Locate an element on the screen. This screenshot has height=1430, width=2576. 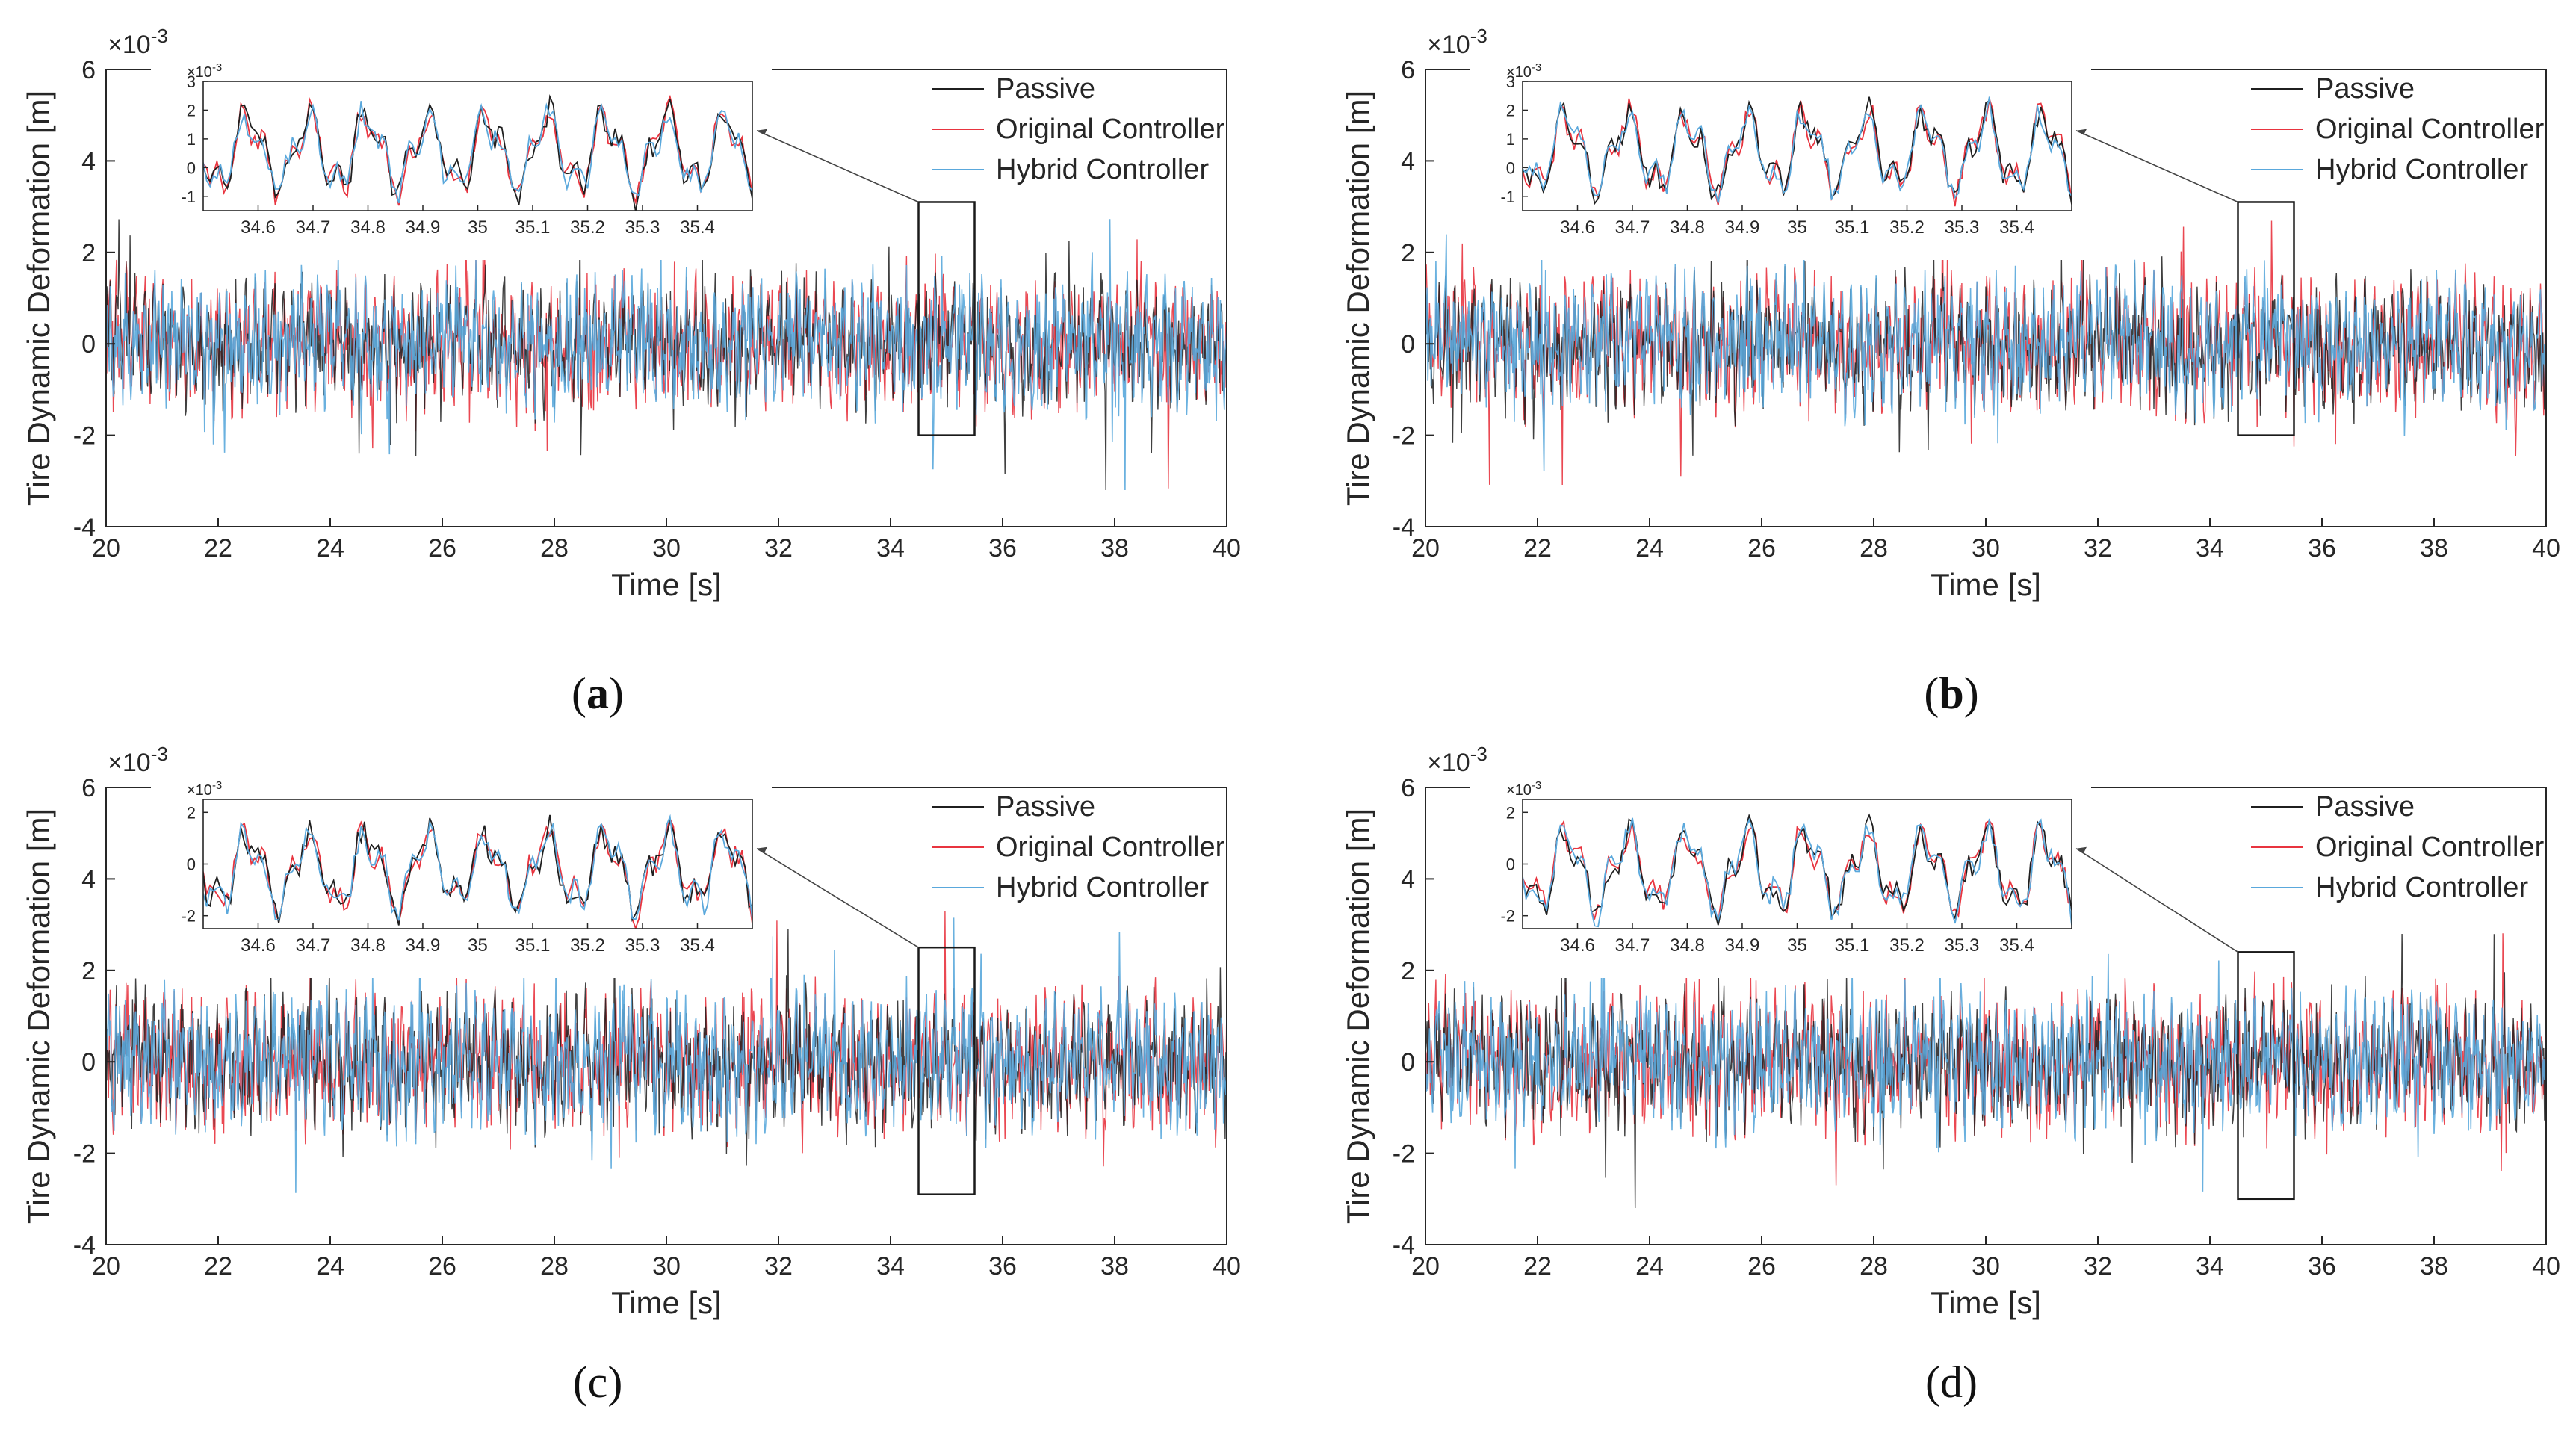
caption-letter: b is located at coordinates (1951, 693).